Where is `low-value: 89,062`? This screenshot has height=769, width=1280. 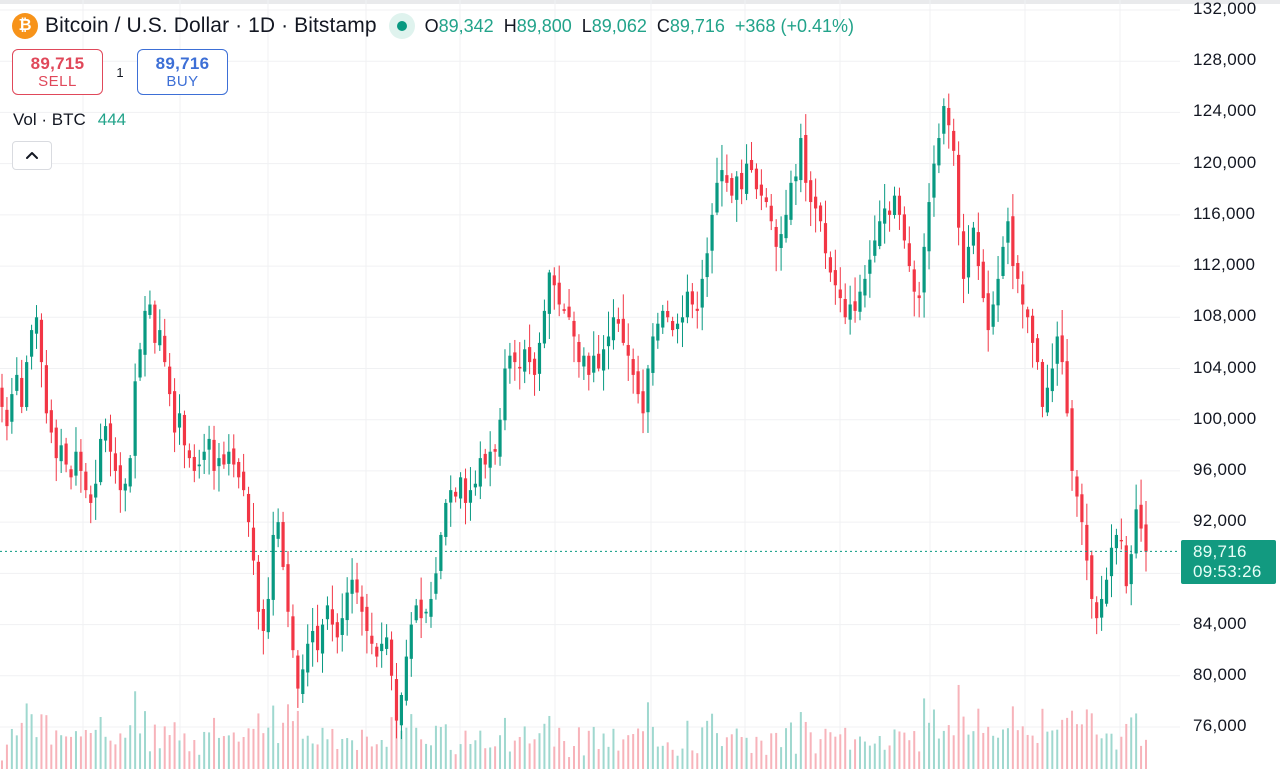
low-value: 89,062 is located at coordinates (619, 25).